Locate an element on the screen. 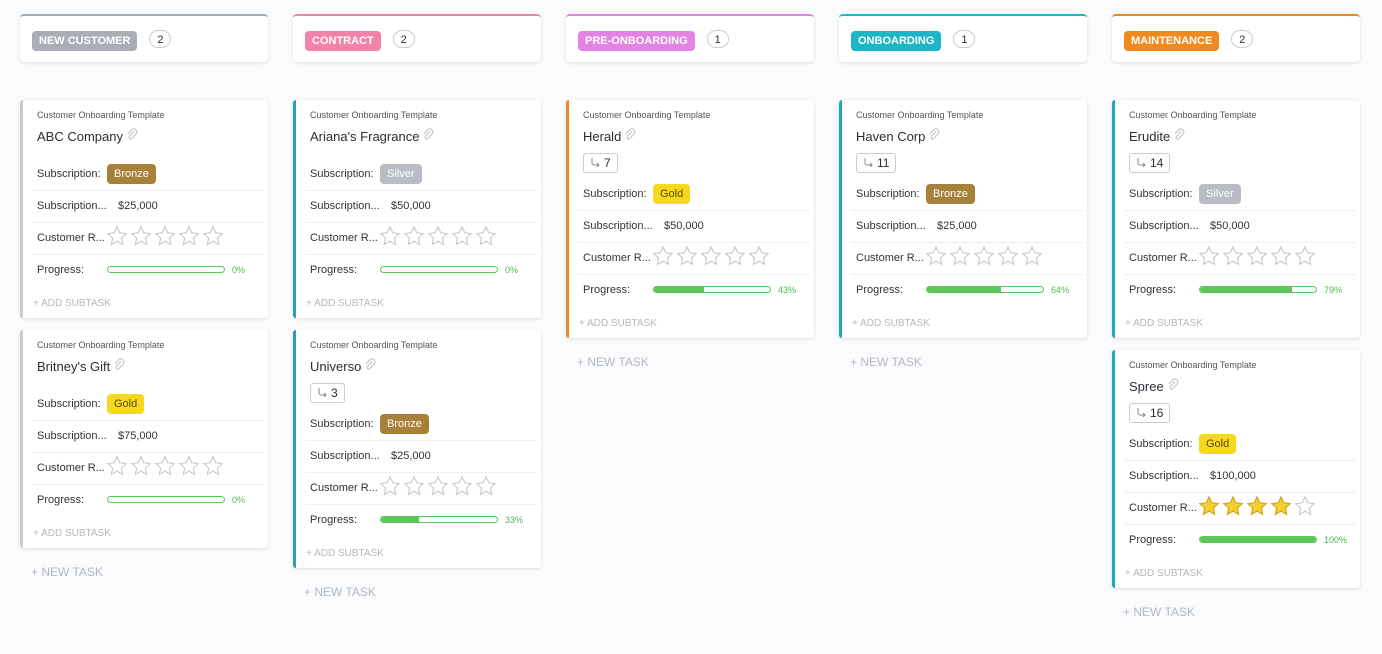 The image size is (1382, 654). subtask-number: 7 is located at coordinates (607, 163).